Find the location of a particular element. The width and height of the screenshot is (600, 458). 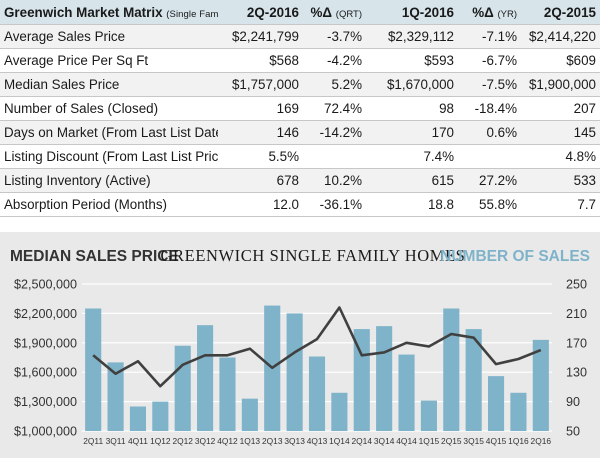

x-tick-label: 4Q12 is located at coordinates (227, 441).